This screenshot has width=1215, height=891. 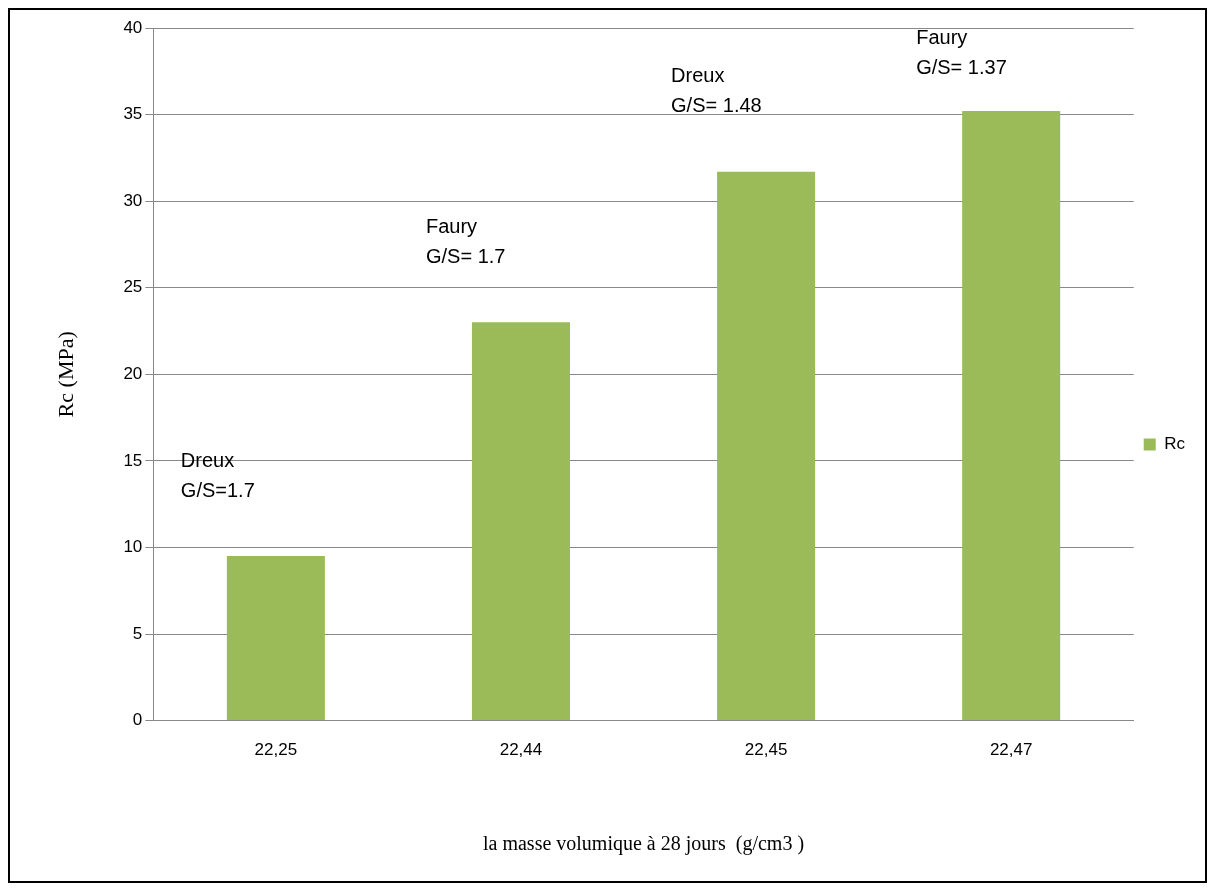 I want to click on annotation: Dreux G/S= 1.48, so click(x=716, y=90).